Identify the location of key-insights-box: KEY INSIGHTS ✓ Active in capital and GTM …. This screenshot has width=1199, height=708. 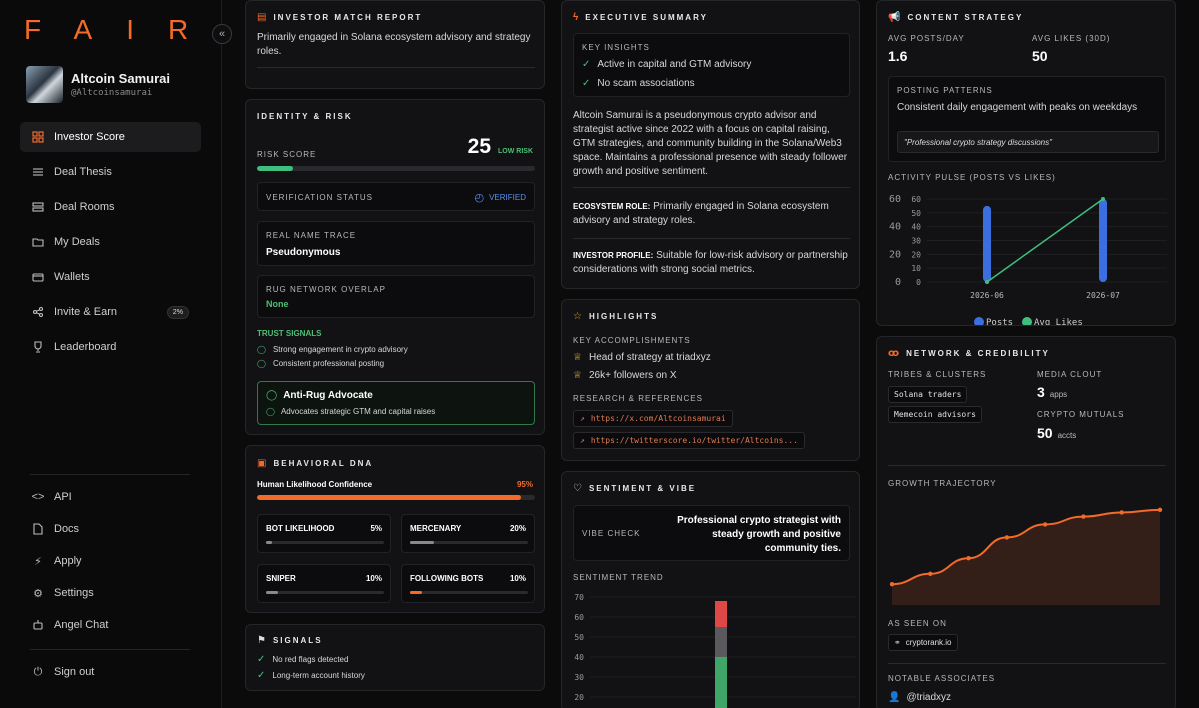
(711, 65).